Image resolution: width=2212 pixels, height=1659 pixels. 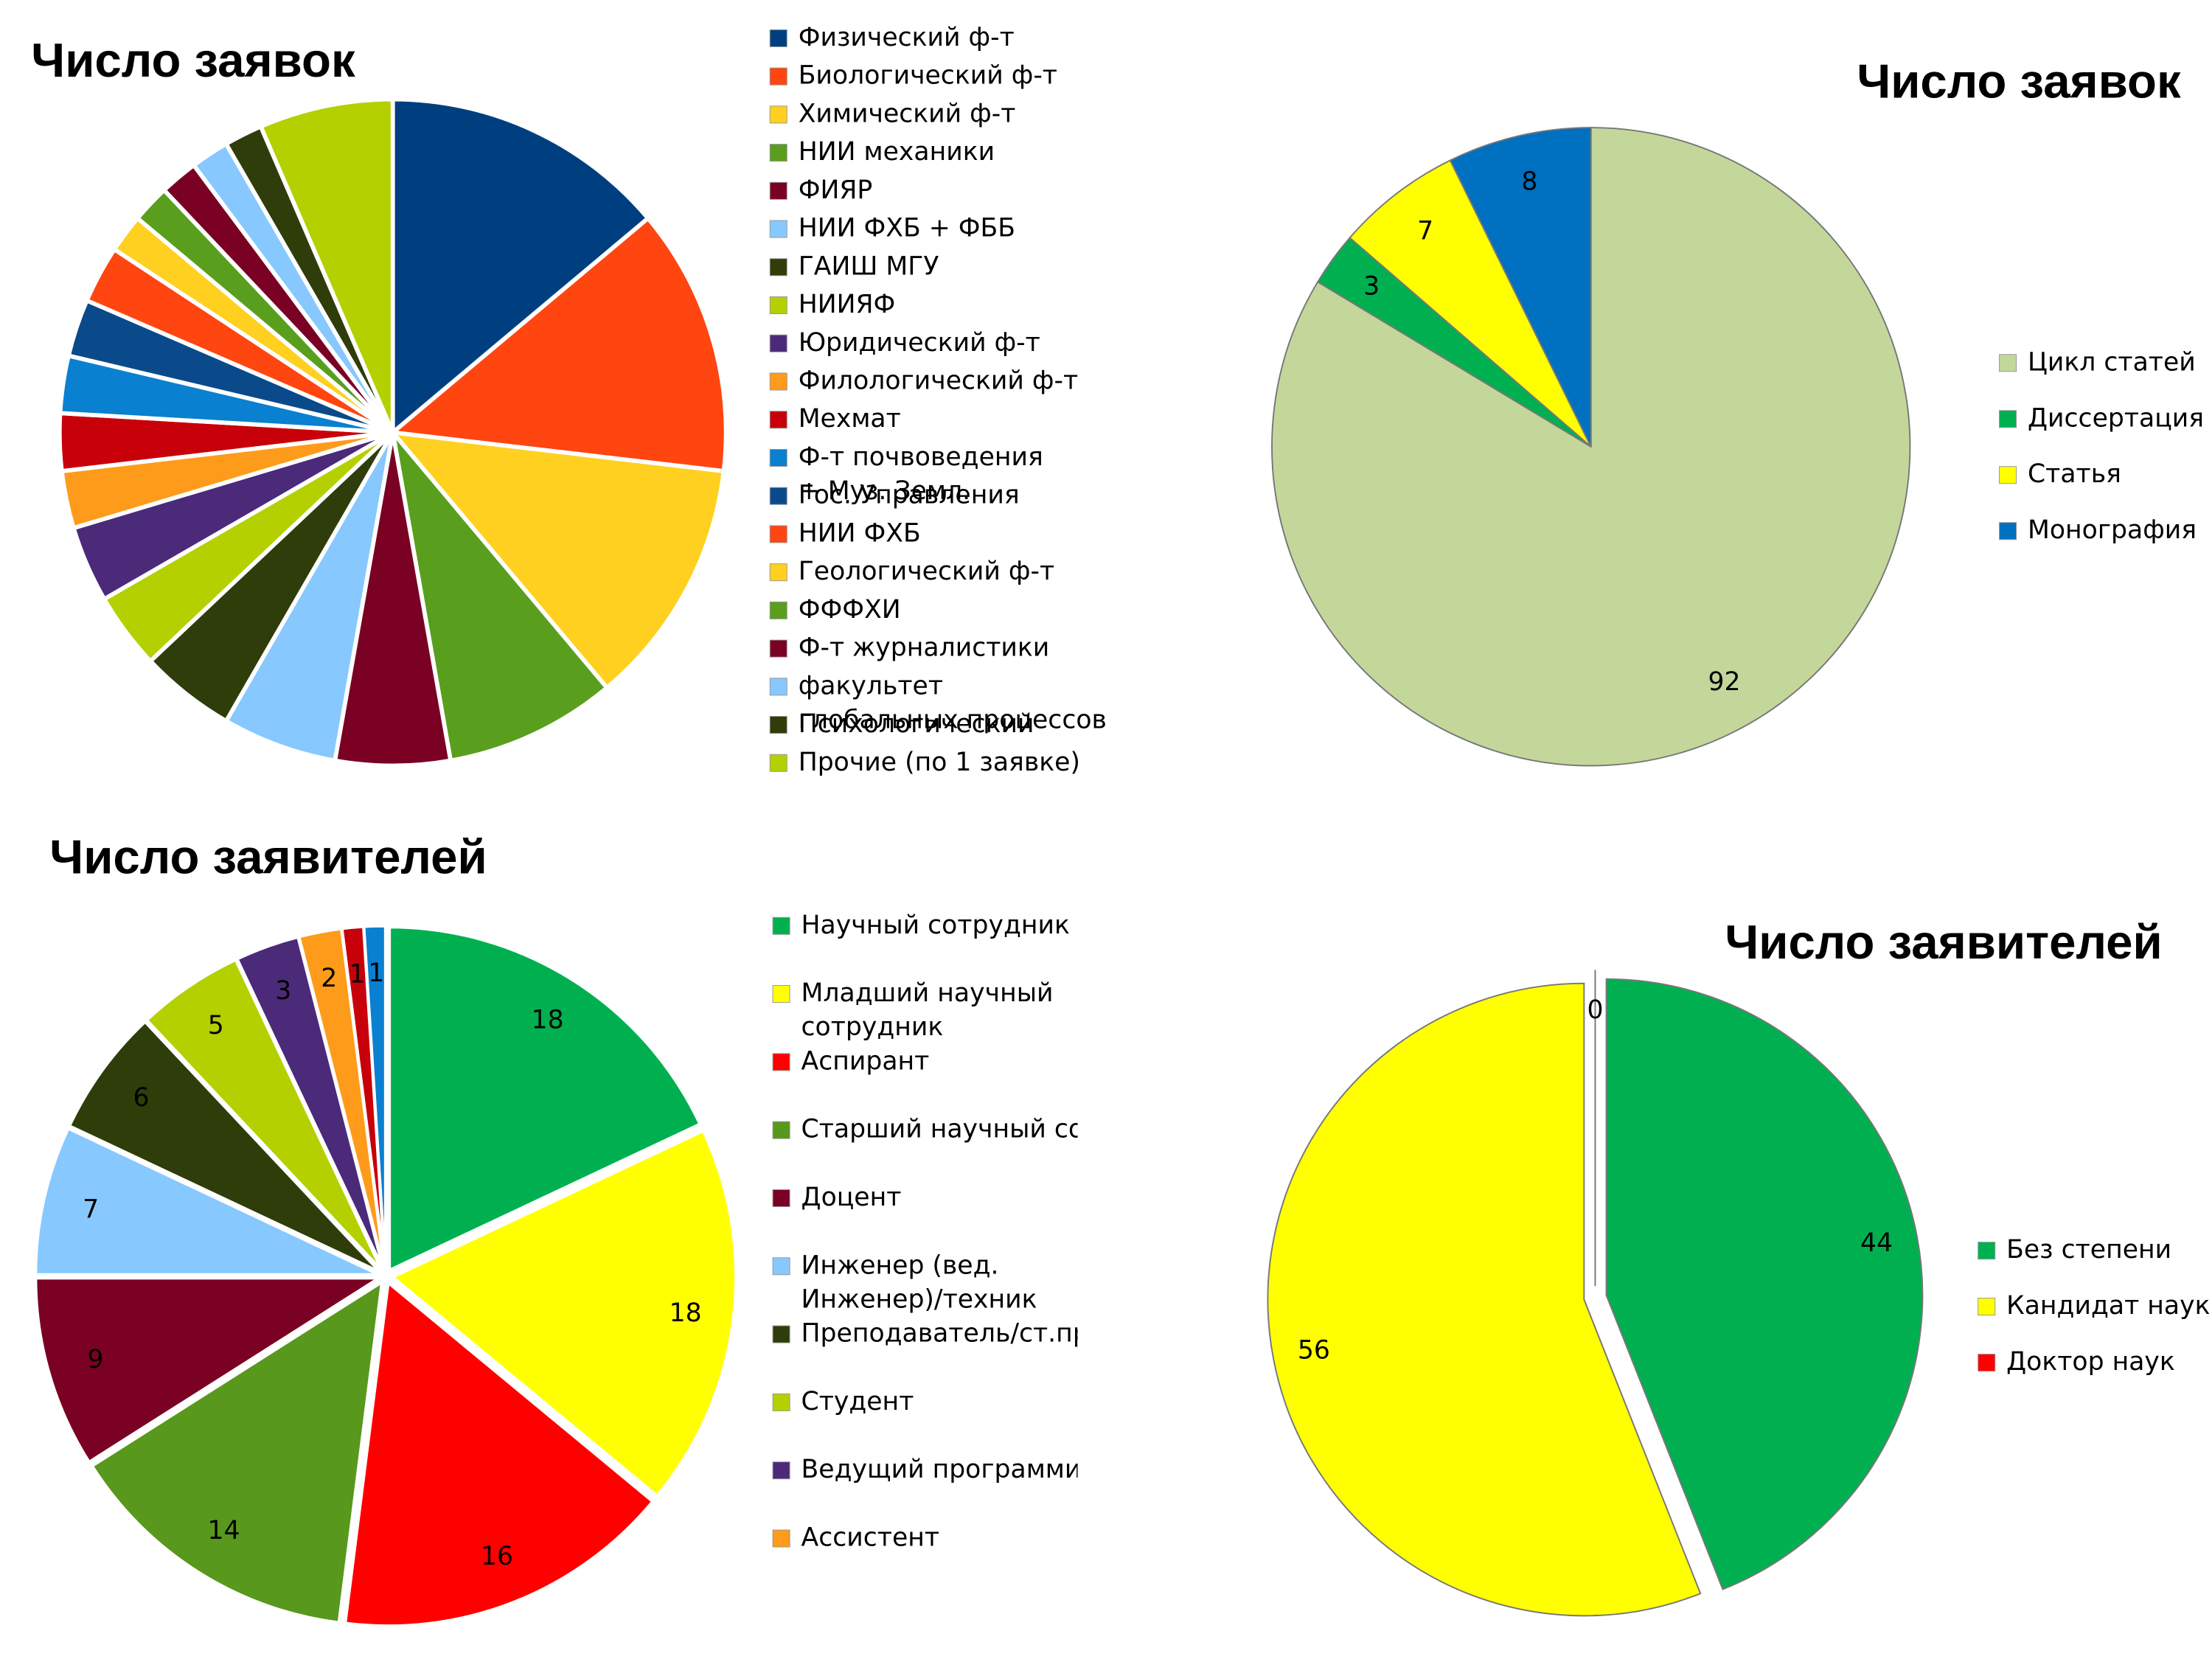 What do you see at coordinates (953, 702) in the screenshot?
I see `legend-label: факультет глобальных процессов` at bounding box center [953, 702].